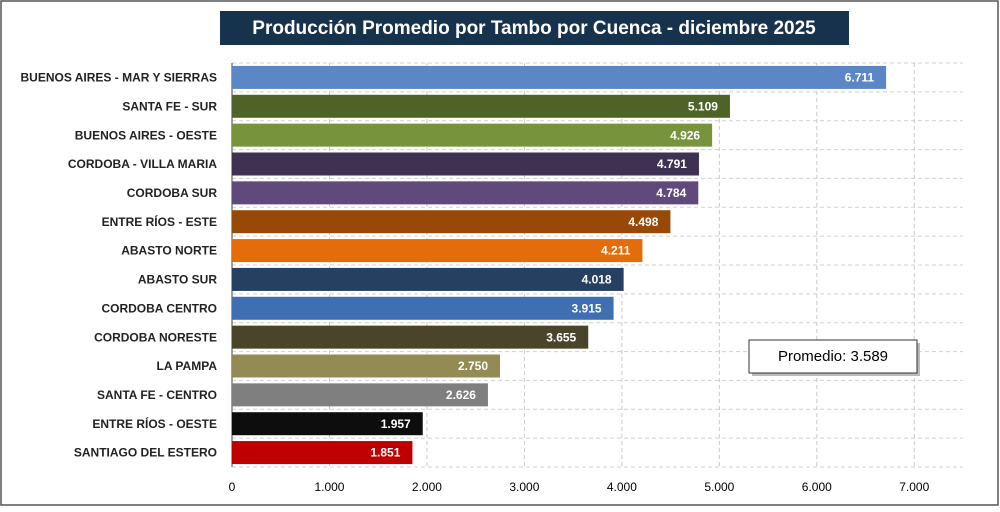 Image resolution: width=1000 pixels, height=512 pixels. Describe the element at coordinates (157, 395) in the screenshot. I see `y-tick-label: SANTA FE - CENTRO` at that location.